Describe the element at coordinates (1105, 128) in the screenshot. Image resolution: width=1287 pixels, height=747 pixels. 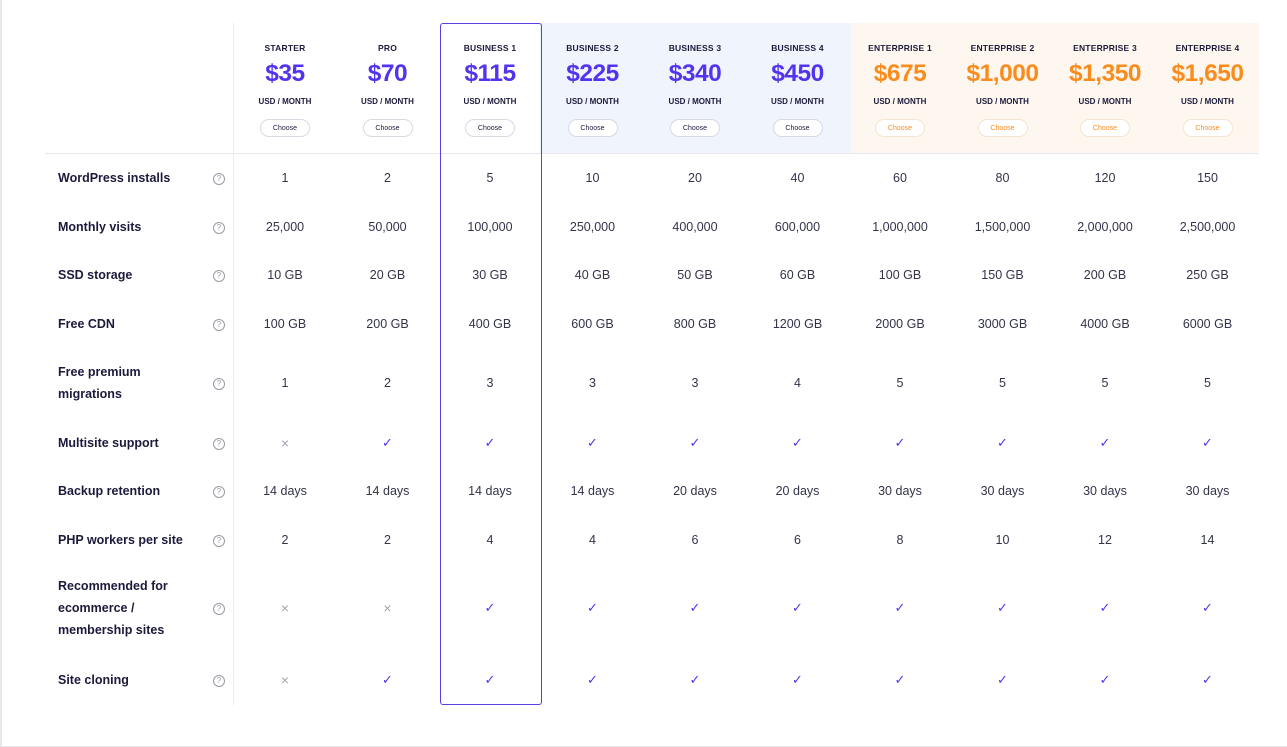
I see `choose-button-enterprise-3: Choose` at that location.